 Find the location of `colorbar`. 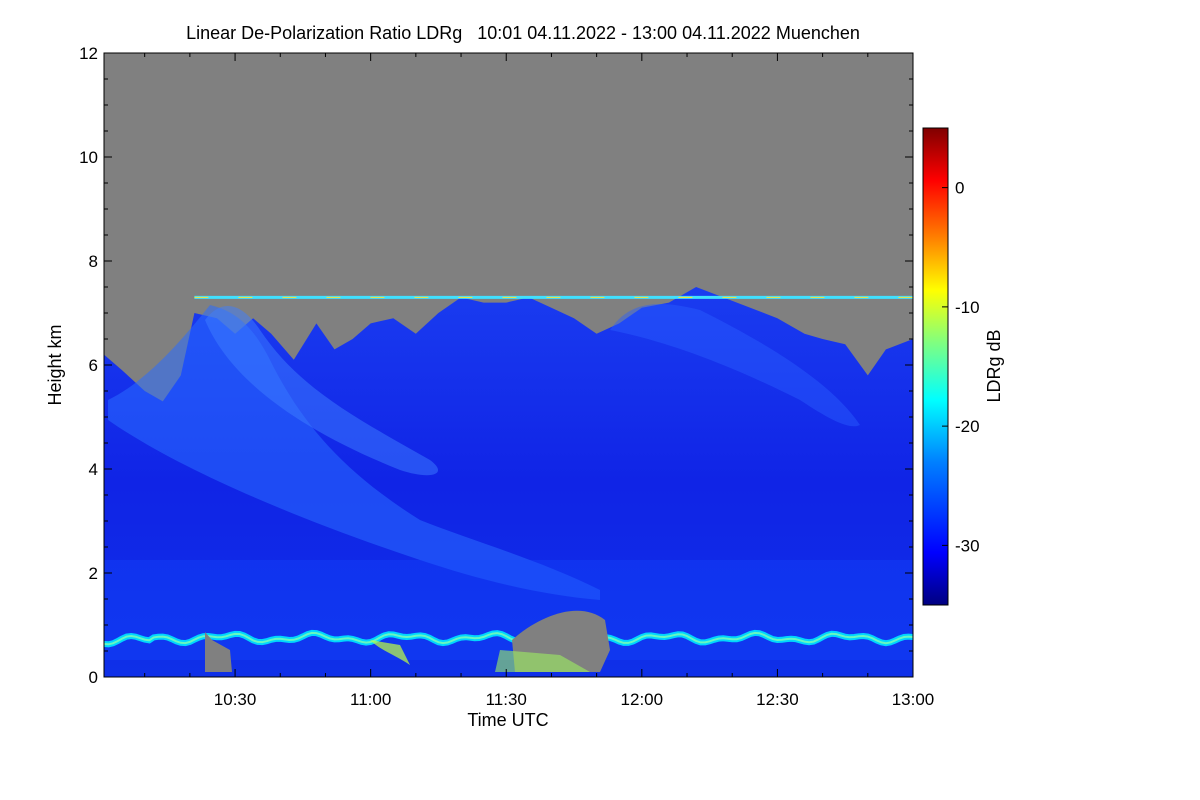

colorbar is located at coordinates (935, 366).